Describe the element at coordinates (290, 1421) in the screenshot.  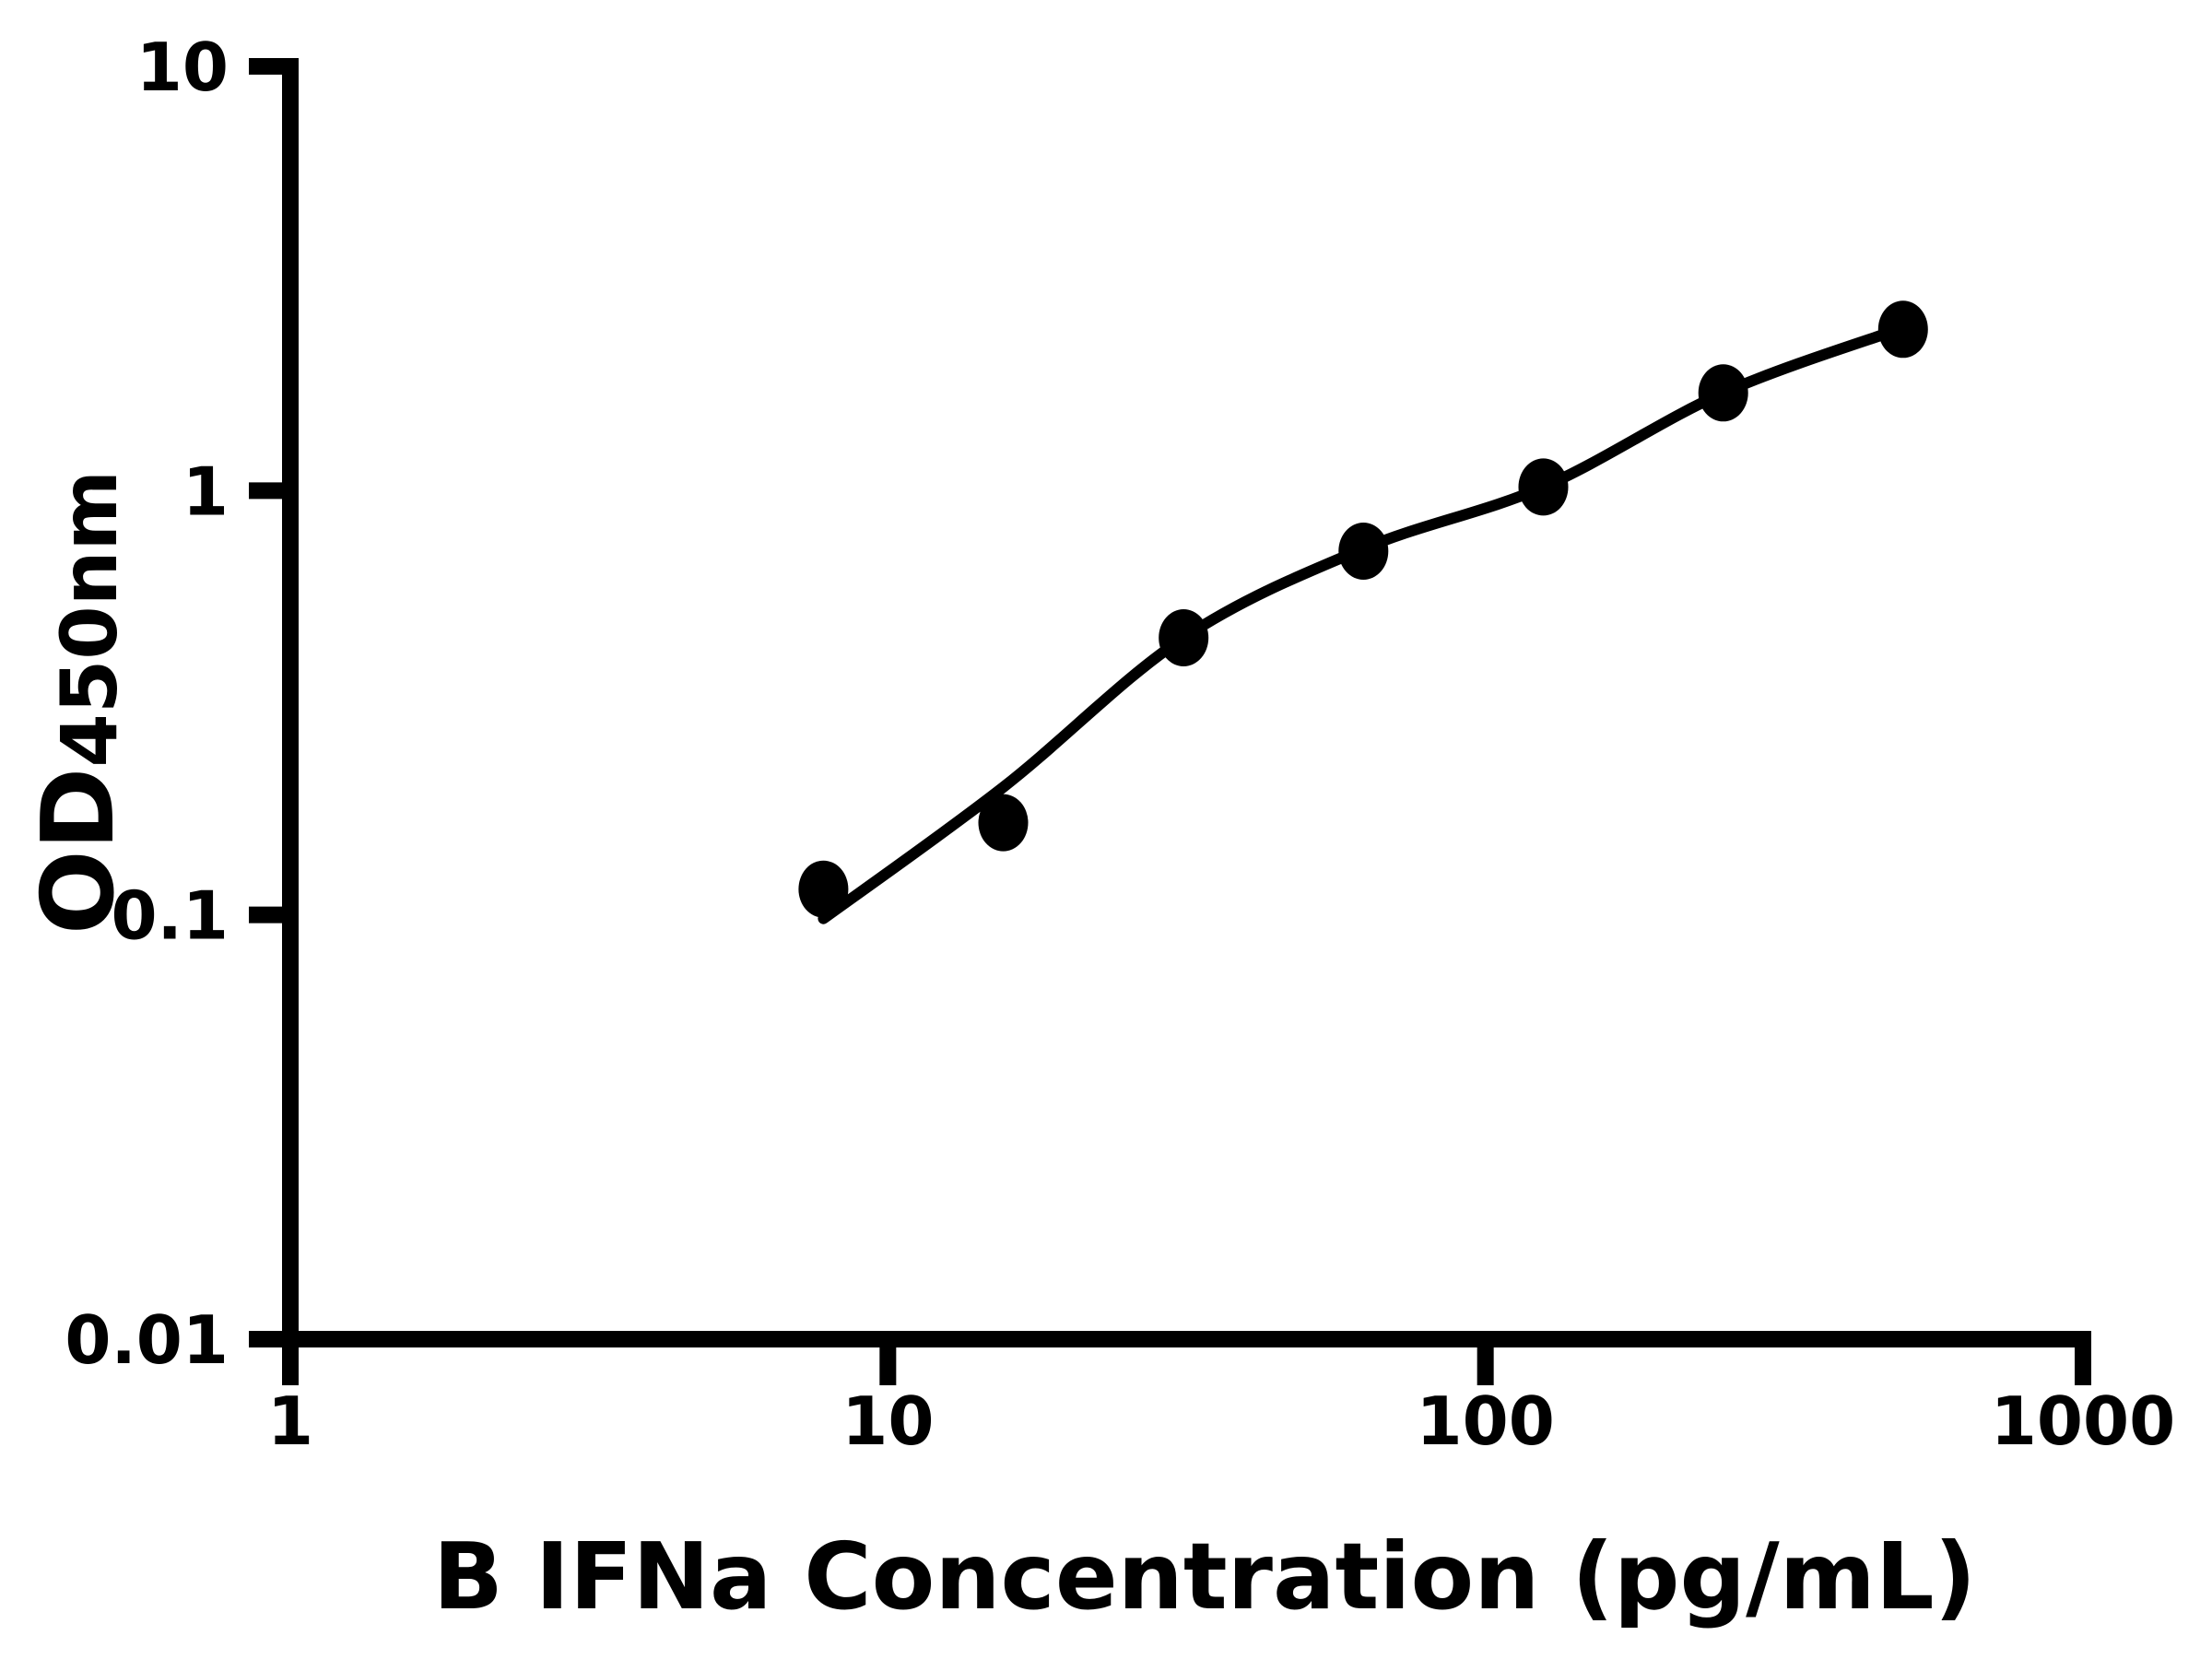
I see `x-tick-label: 1` at that location.